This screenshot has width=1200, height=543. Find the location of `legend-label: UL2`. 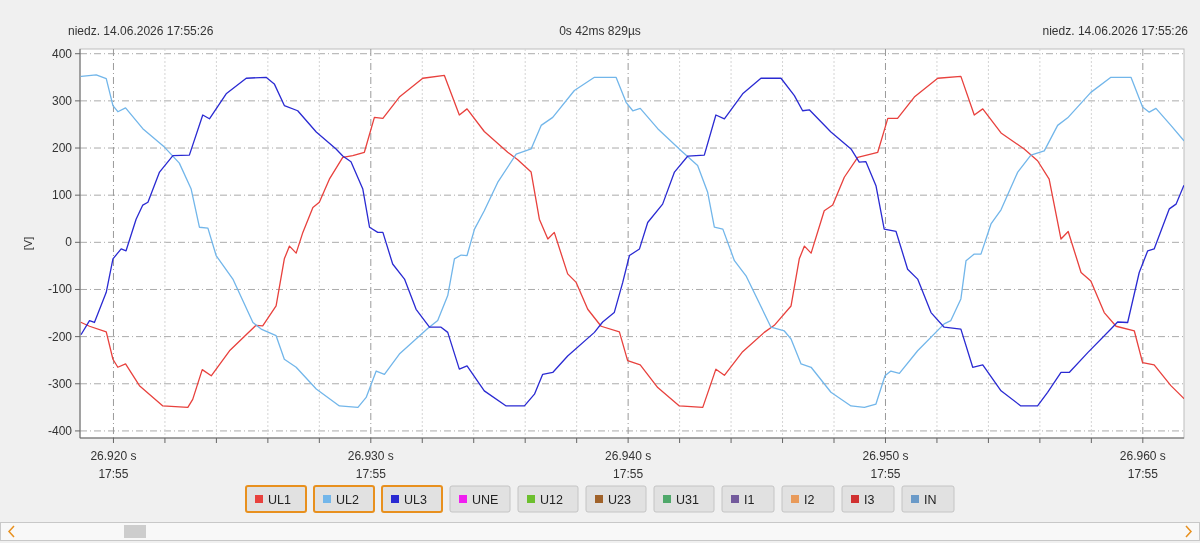

legend-label: UL2 is located at coordinates (347, 499).